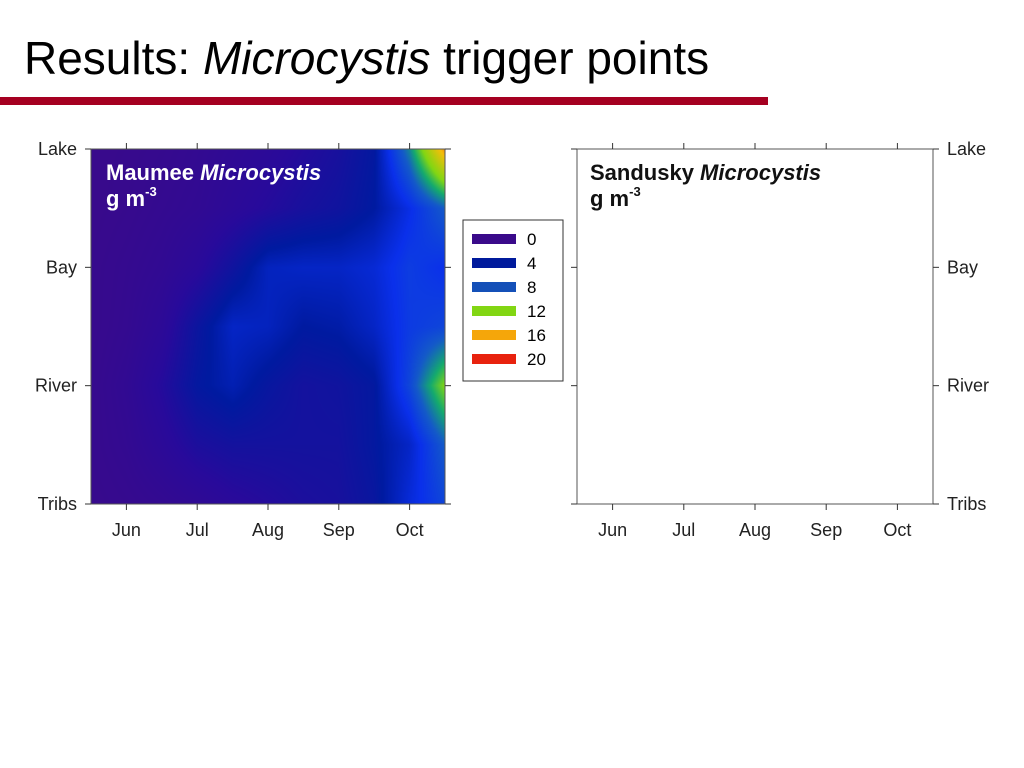 The height and width of the screenshot is (768, 1024). I want to click on maumee-y-tick-label: Bay, so click(61, 267).